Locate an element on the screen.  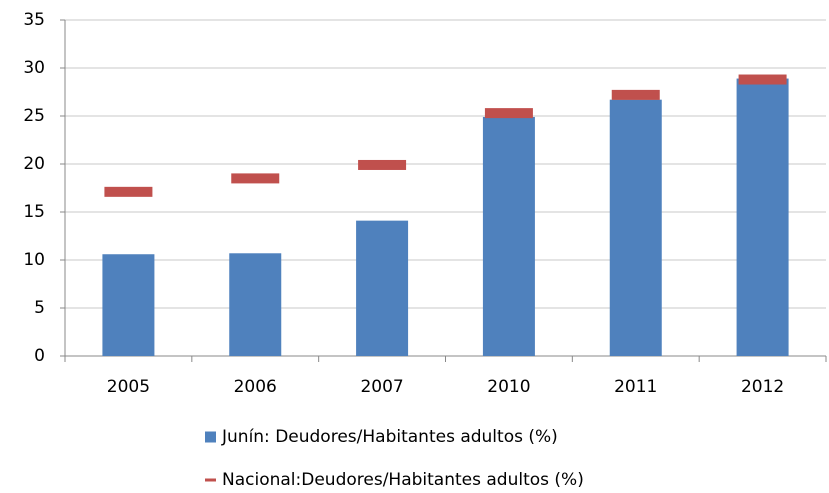
y-tick-label: 20 is located at coordinates (34, 164).